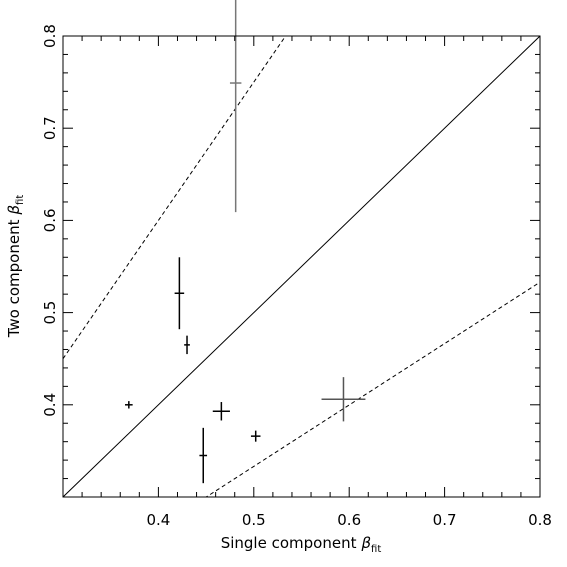 This screenshot has height=567, width=567. I want to click on x-tick-label: 0.4, so click(158, 520).